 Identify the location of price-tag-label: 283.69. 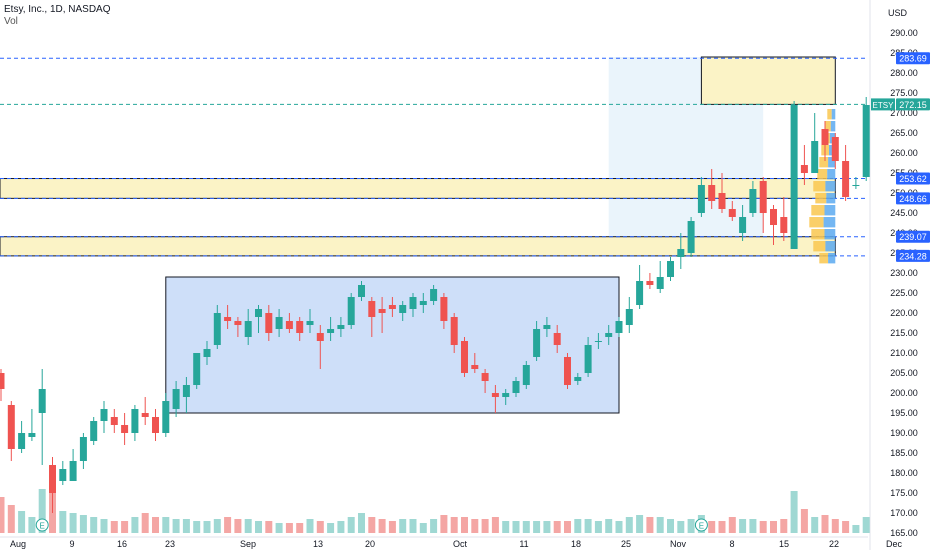
(913, 59).